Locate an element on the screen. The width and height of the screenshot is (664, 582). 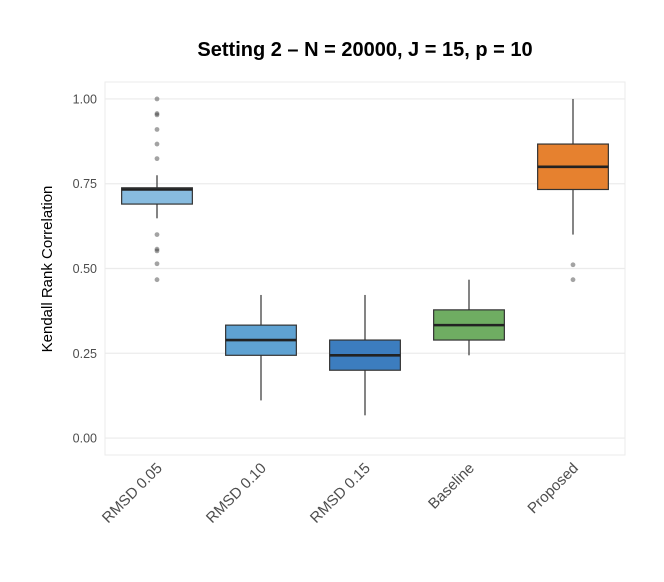
y-tick-label: 0.50 is located at coordinates (85, 269).